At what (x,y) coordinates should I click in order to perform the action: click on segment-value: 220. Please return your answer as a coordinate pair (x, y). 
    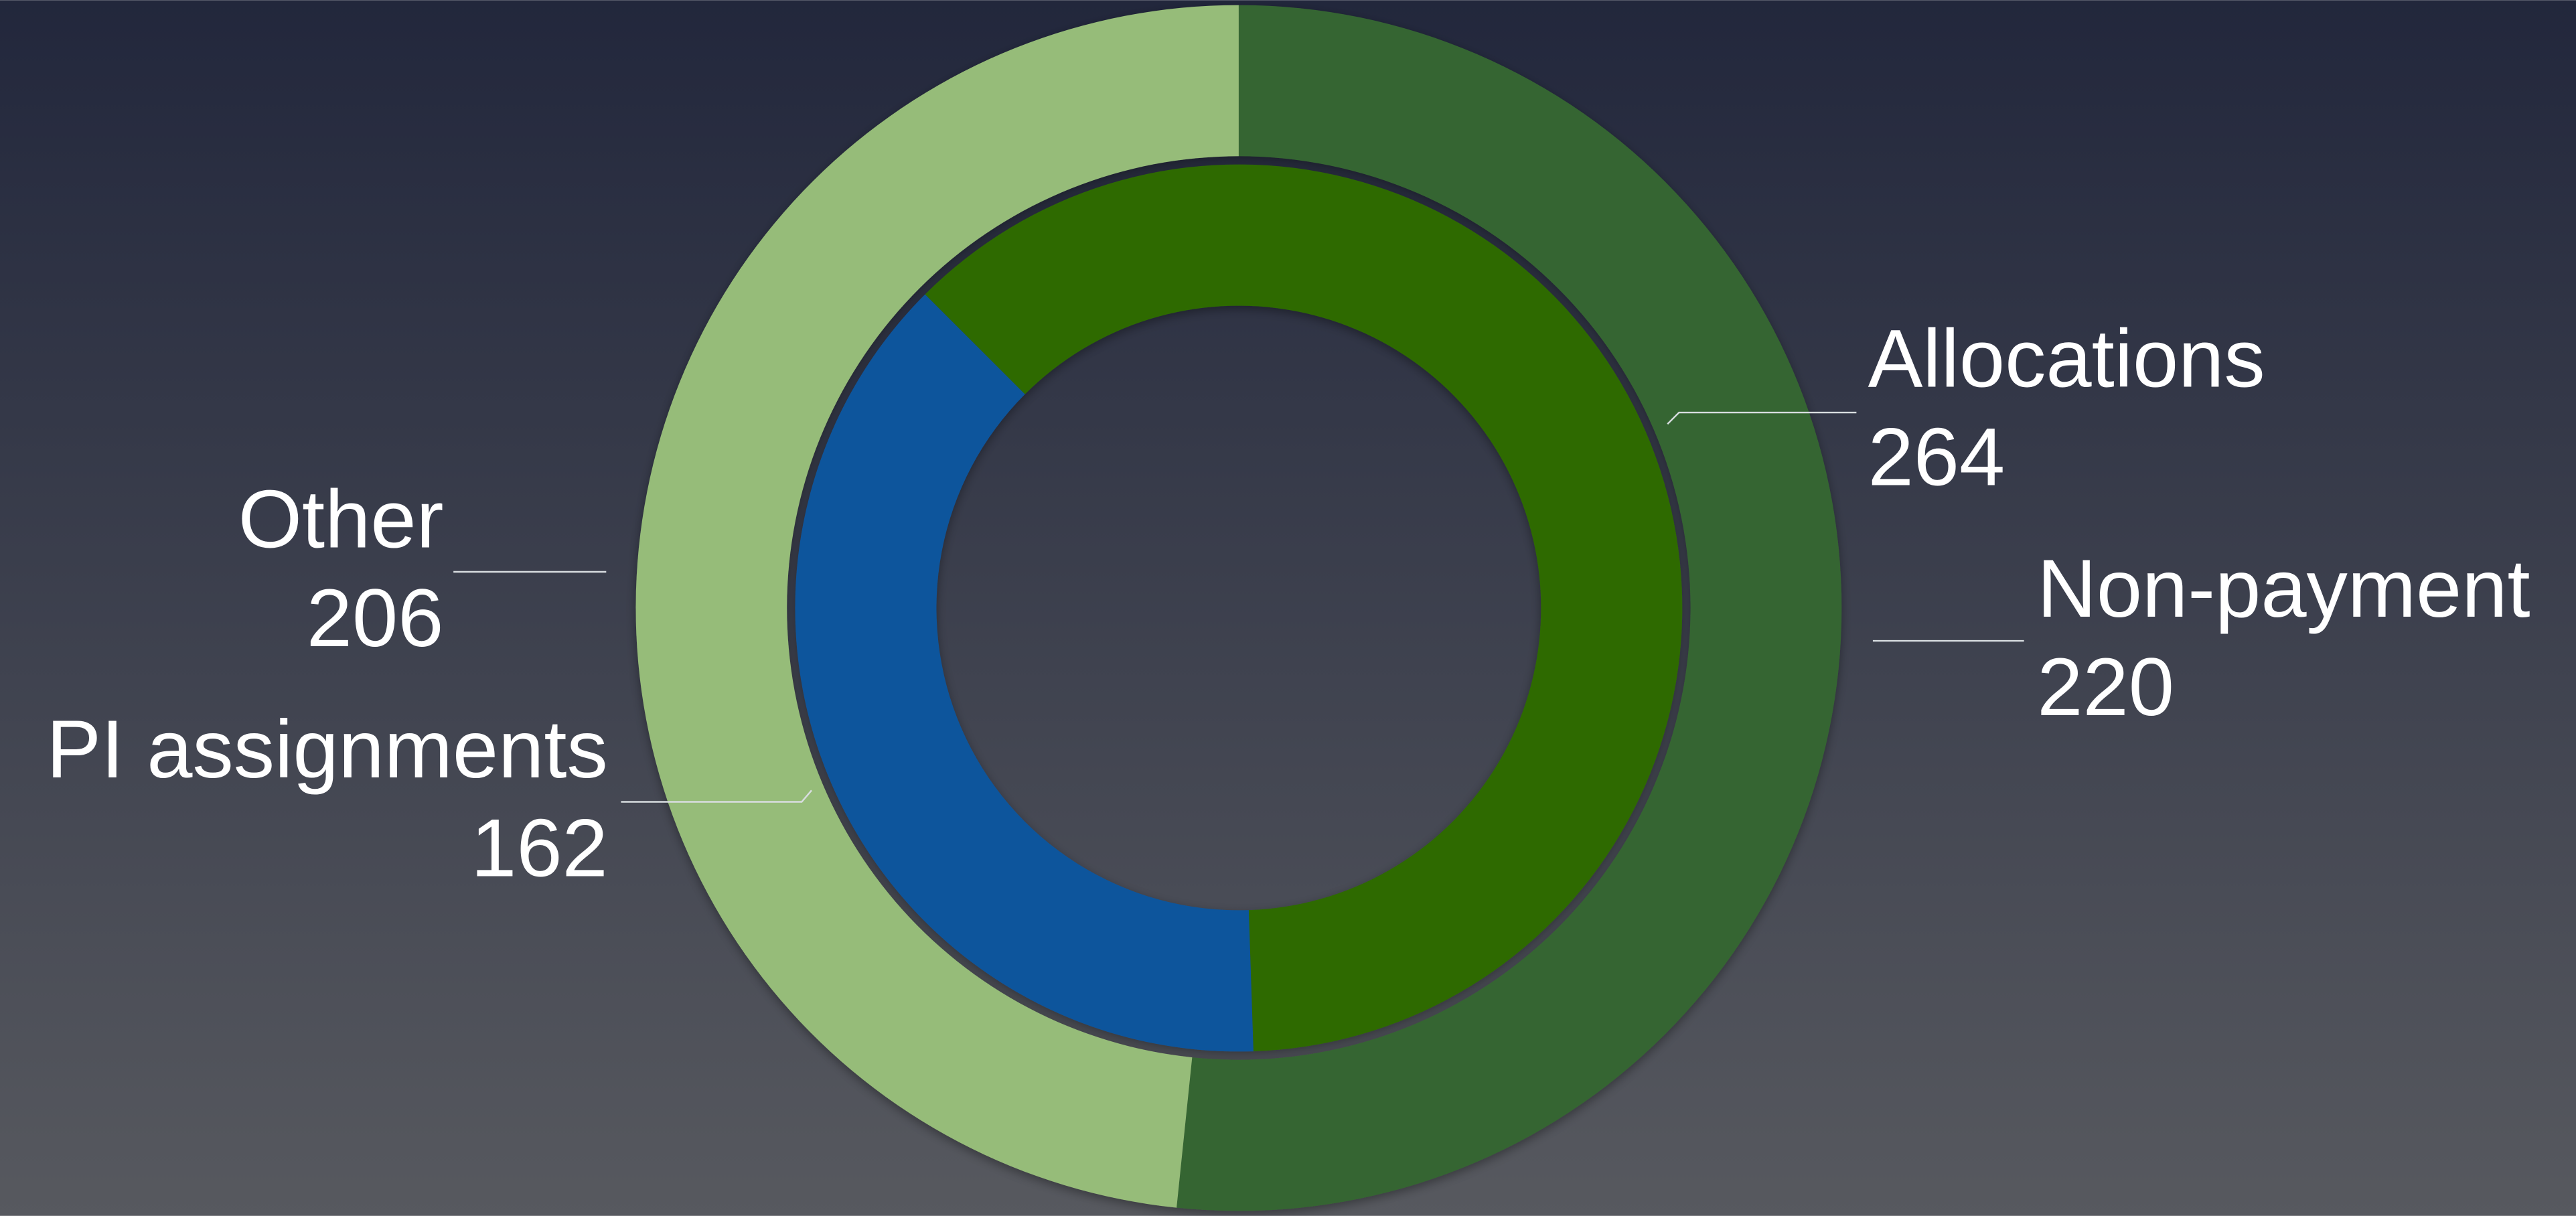
    Looking at the image, I should click on (2105, 687).